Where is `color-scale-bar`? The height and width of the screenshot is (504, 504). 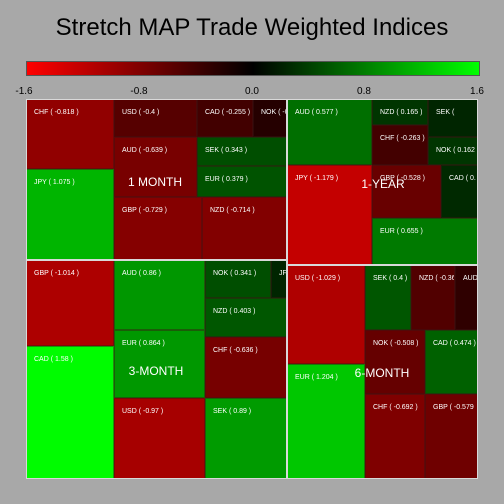
color-scale-bar is located at coordinates (253, 68).